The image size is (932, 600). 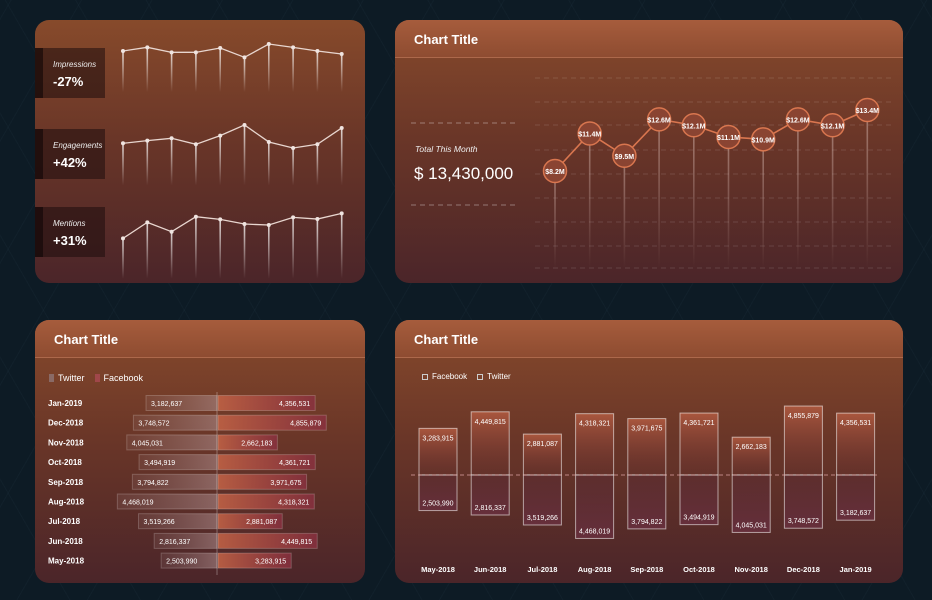 I want to click on kpi-value: -27%, so click(x=68, y=81).